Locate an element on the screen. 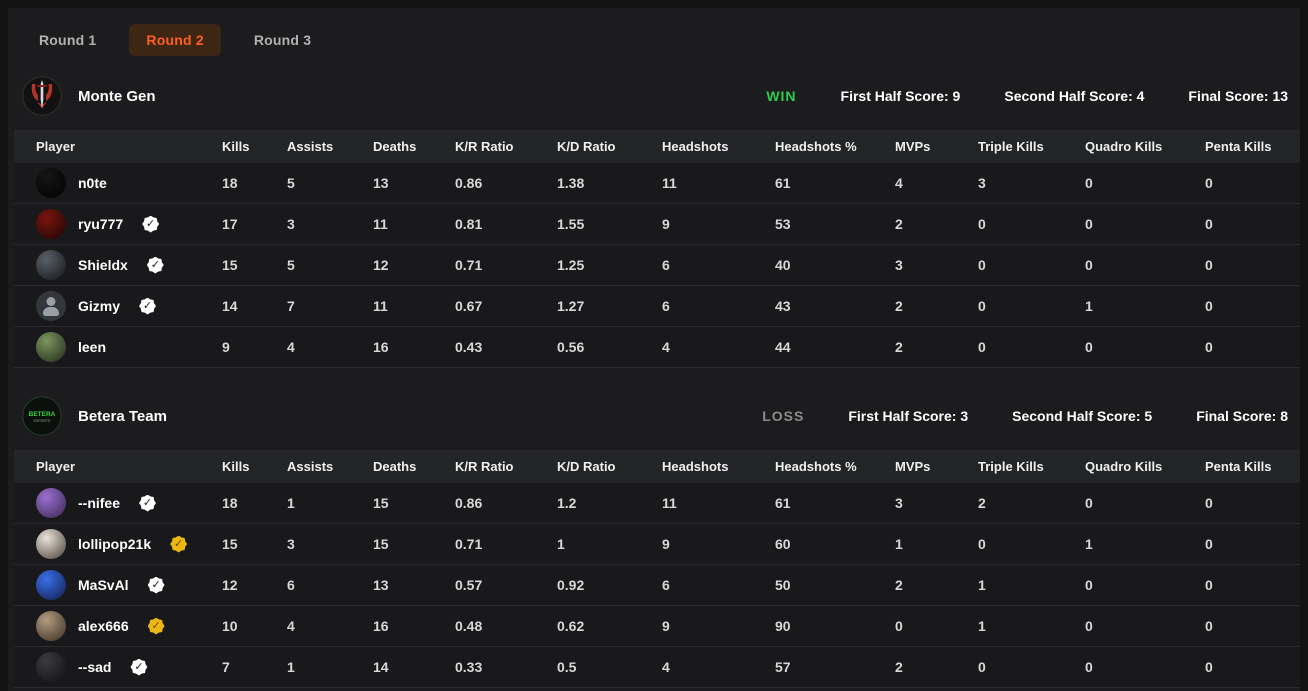  table-row: --nifee ✓ 18 1 15 0.86 1.2 11 61 3 2 0 0 is located at coordinates (657, 503).